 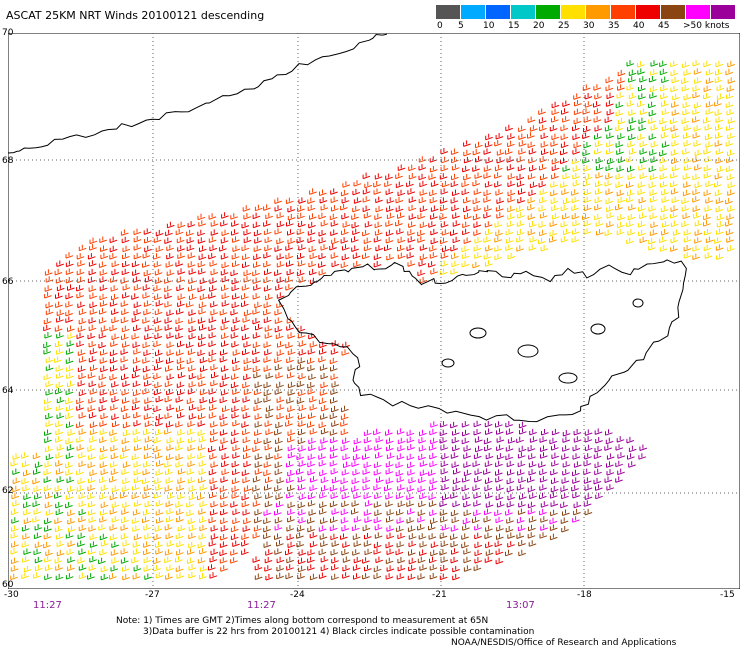 What do you see at coordinates (8, 491) in the screenshot?
I see `lat-label-62: 62` at bounding box center [8, 491].